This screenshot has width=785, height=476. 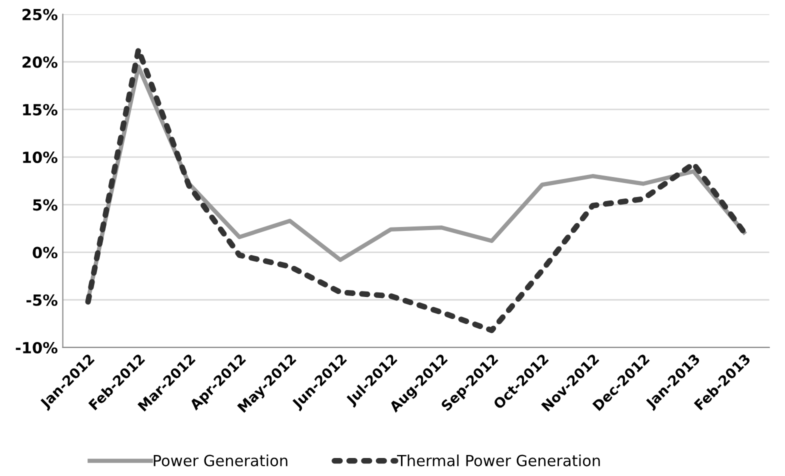 I want to click on y-tick-label: -10%, so click(x=37, y=348).